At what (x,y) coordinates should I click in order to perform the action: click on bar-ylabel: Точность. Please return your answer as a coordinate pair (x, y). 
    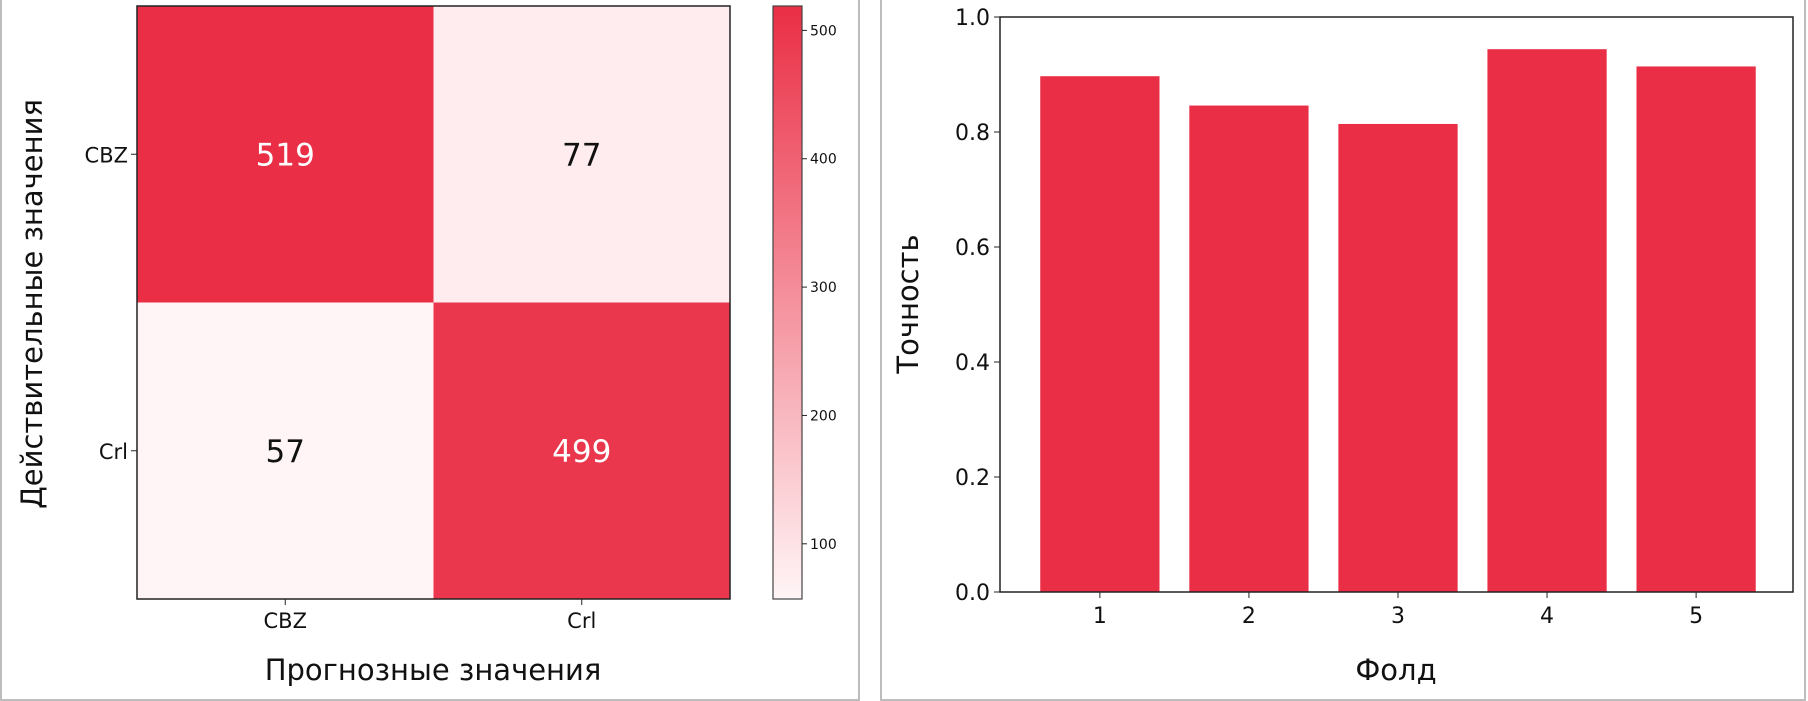
    Looking at the image, I should click on (908, 304).